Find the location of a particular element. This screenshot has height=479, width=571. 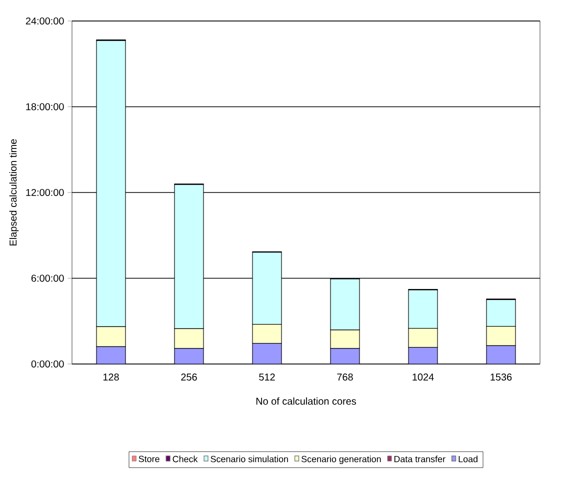

legend-label: Check is located at coordinates (185, 459).